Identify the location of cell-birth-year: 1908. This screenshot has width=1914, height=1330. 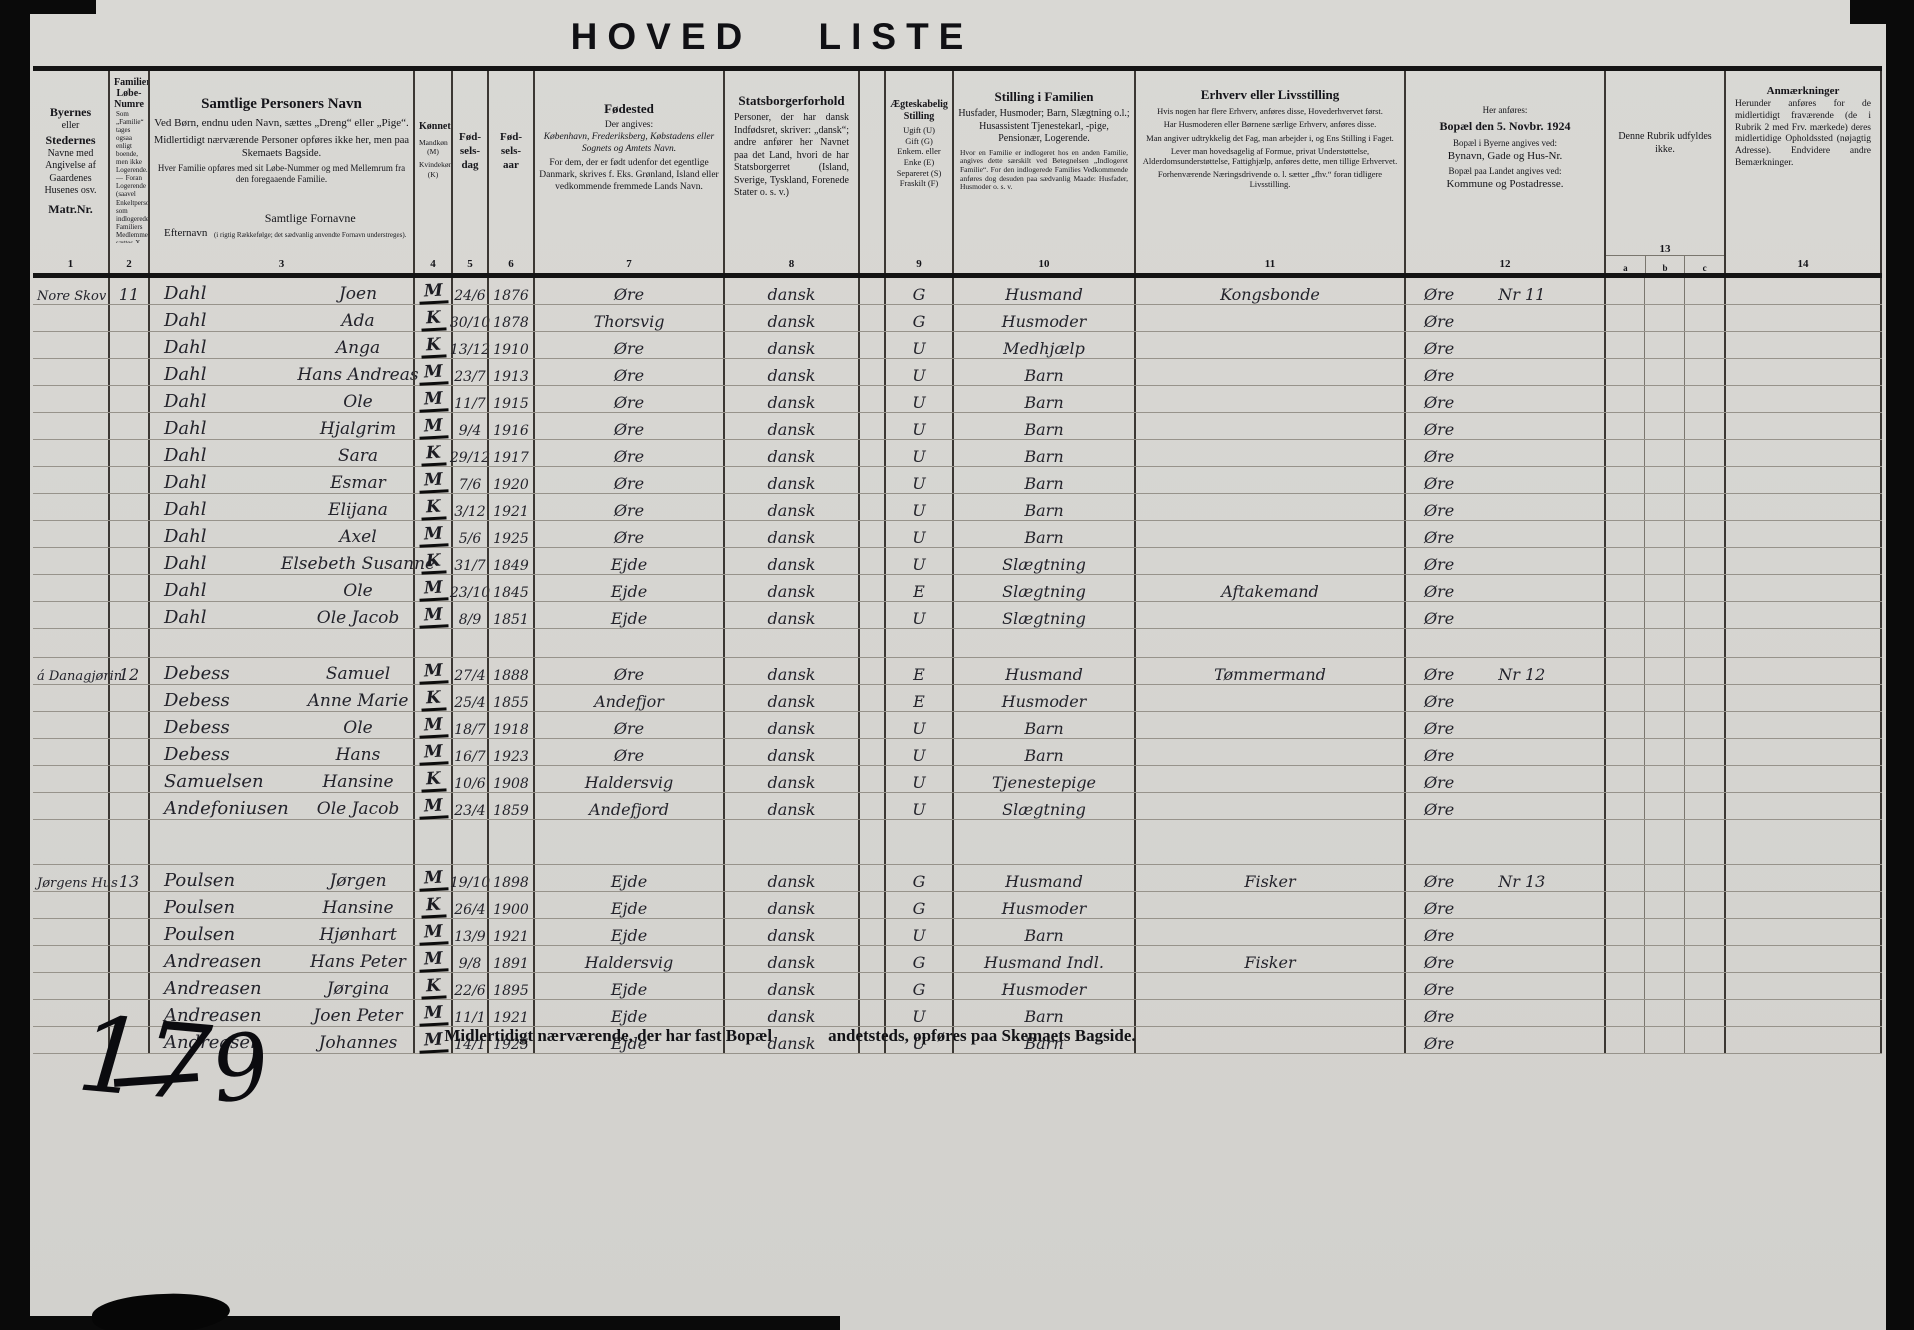
(510, 779).